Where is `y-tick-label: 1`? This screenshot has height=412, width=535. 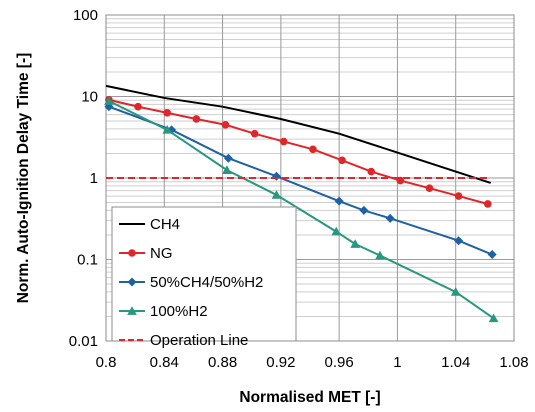
y-tick-label: 1 is located at coordinates (94, 178).